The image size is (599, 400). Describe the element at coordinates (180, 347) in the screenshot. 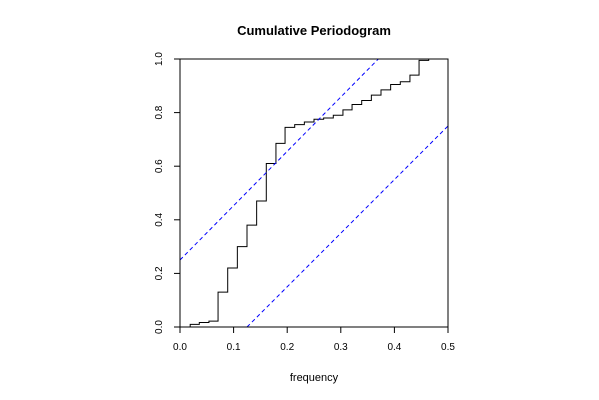

I see `x-tick-label: 0.0` at that location.